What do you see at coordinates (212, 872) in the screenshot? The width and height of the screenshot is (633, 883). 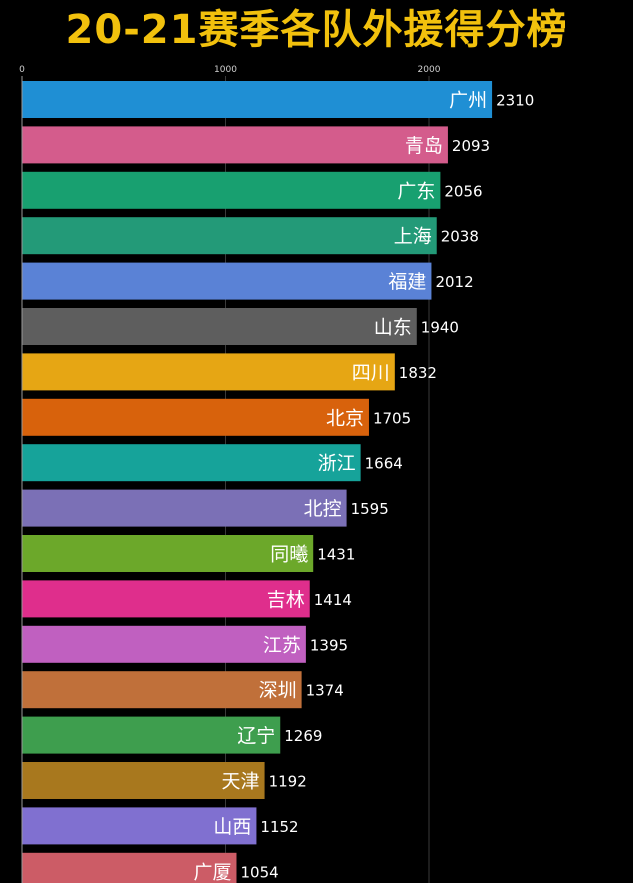 I see `bar-category-label: 广厦` at bounding box center [212, 872].